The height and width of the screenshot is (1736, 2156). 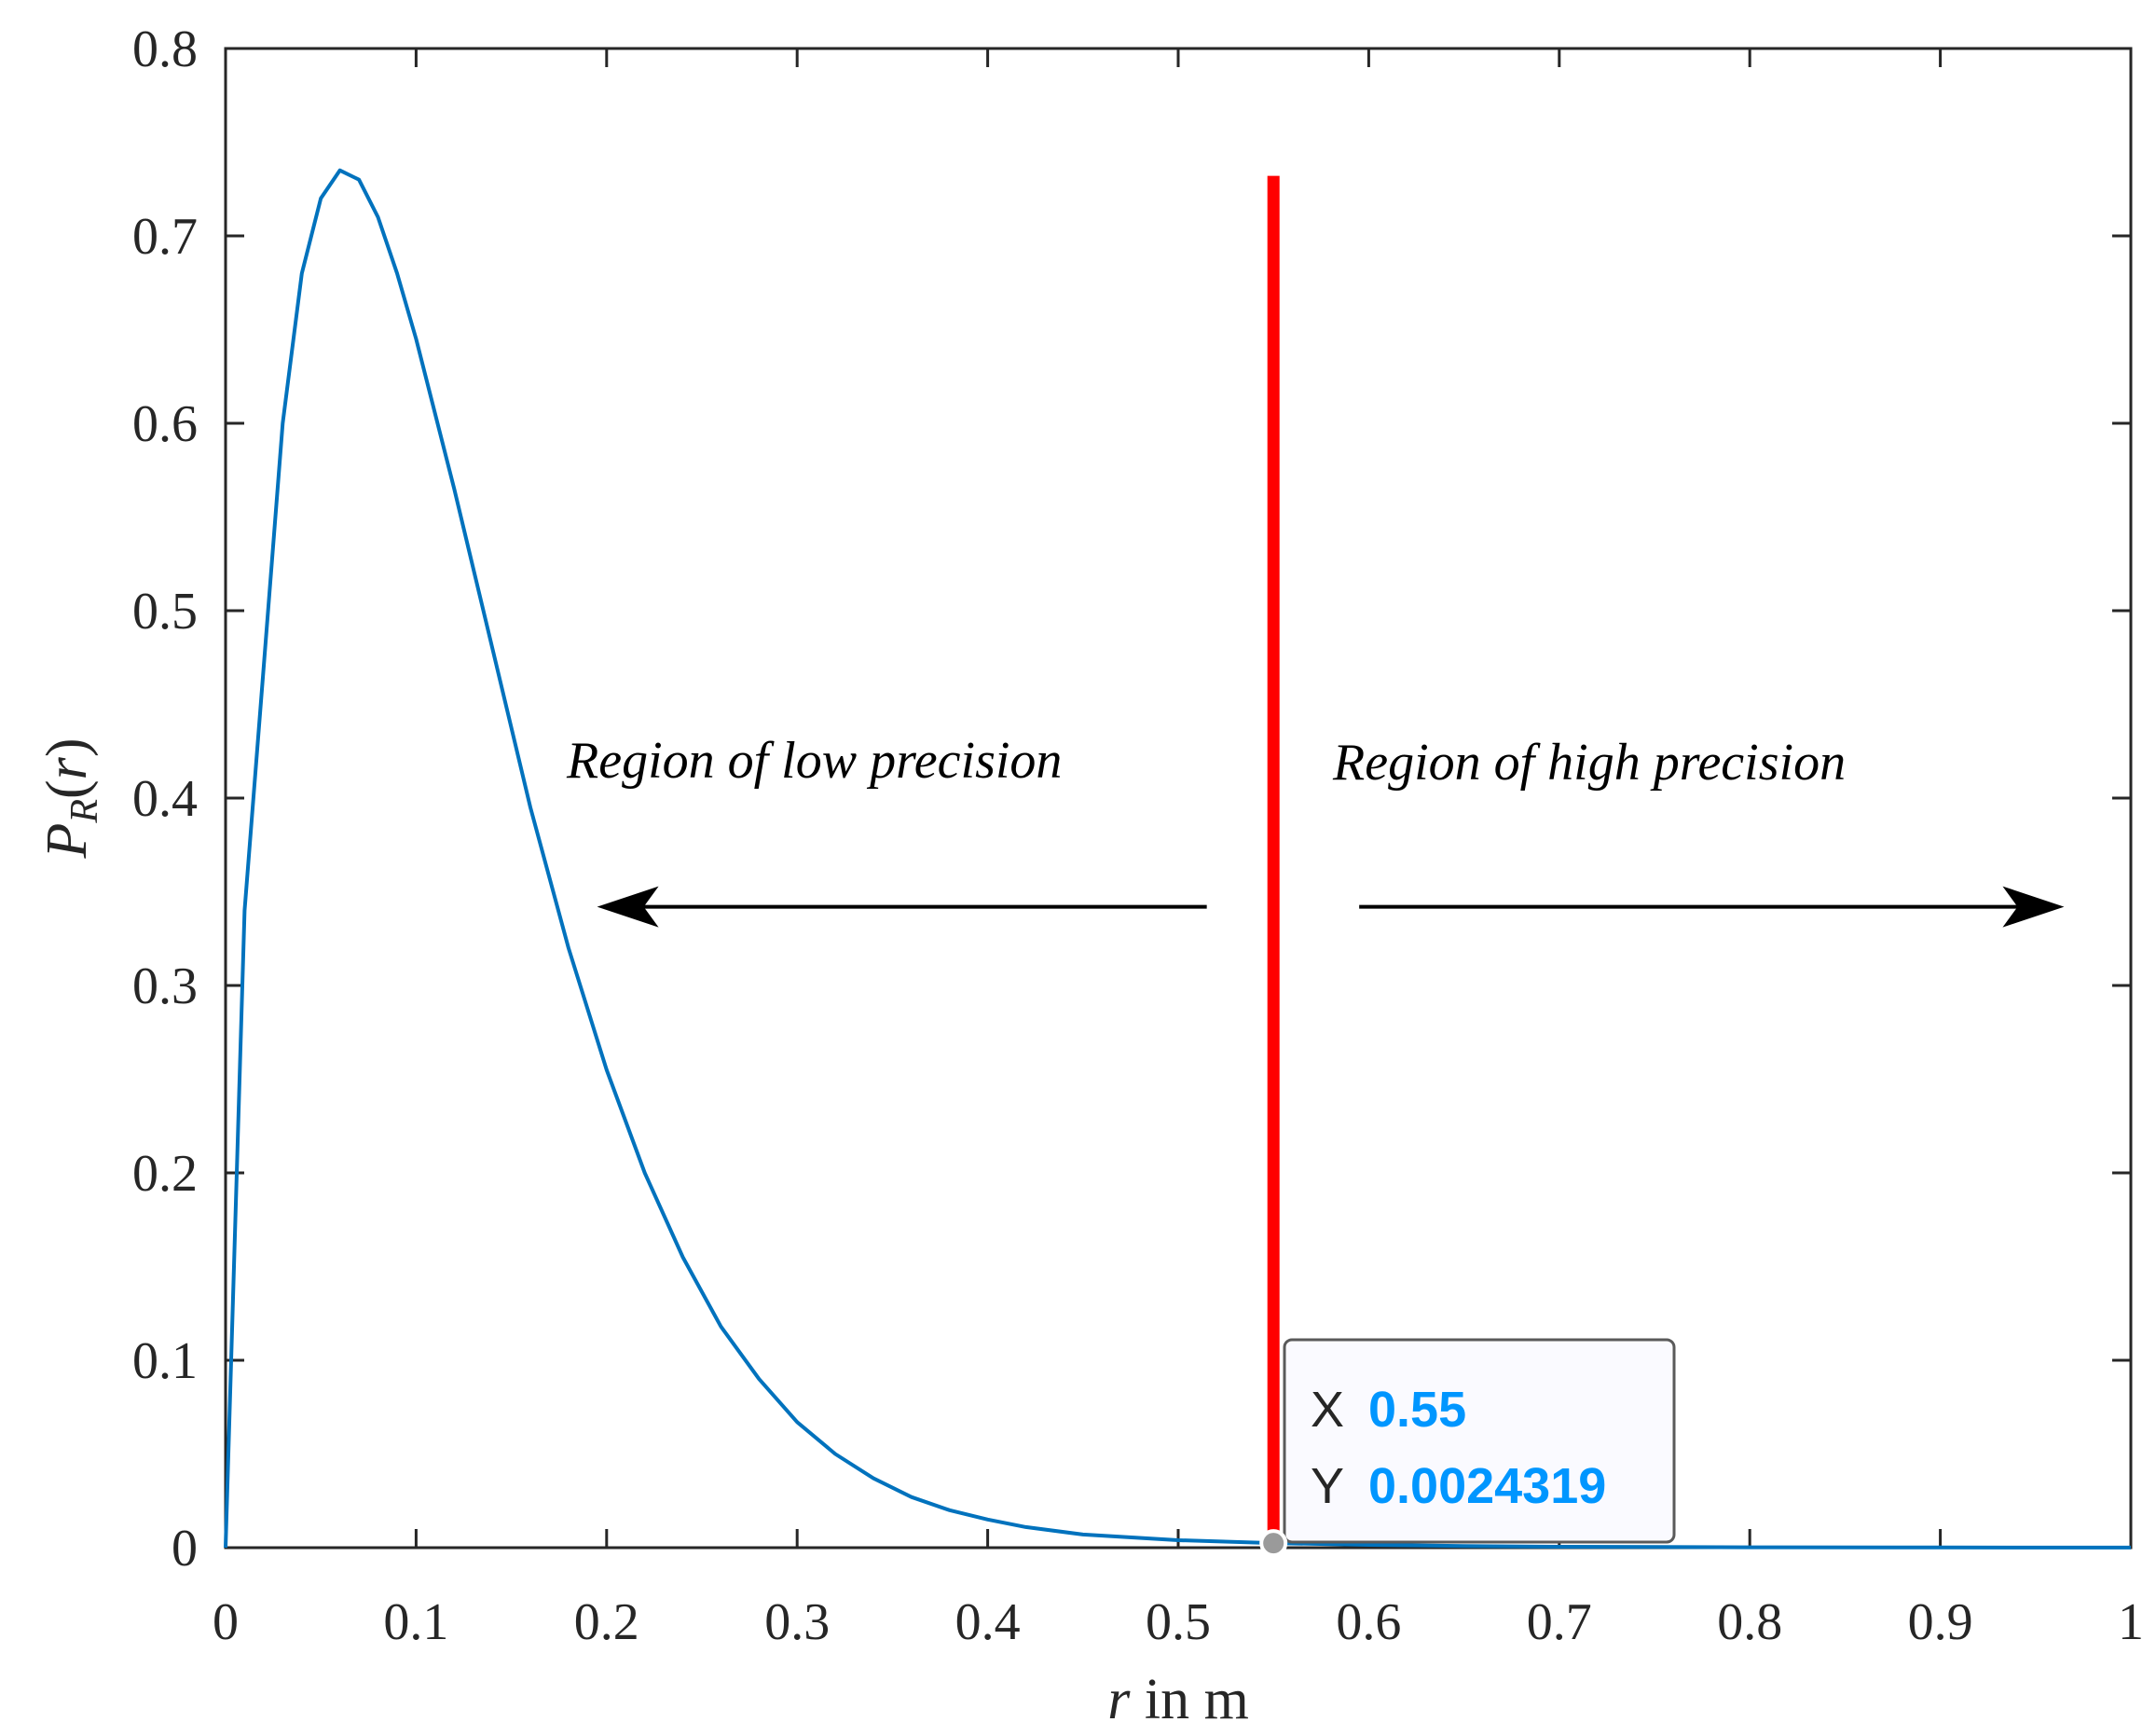 I want to click on y-axis-label-paren-close: ), so click(x=67, y=748).